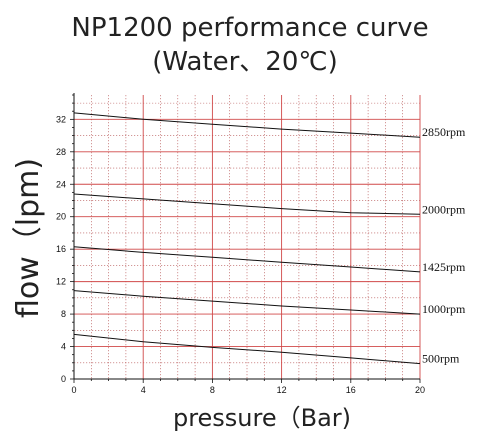  I want to click on x-tick-label: 16, so click(351, 390).